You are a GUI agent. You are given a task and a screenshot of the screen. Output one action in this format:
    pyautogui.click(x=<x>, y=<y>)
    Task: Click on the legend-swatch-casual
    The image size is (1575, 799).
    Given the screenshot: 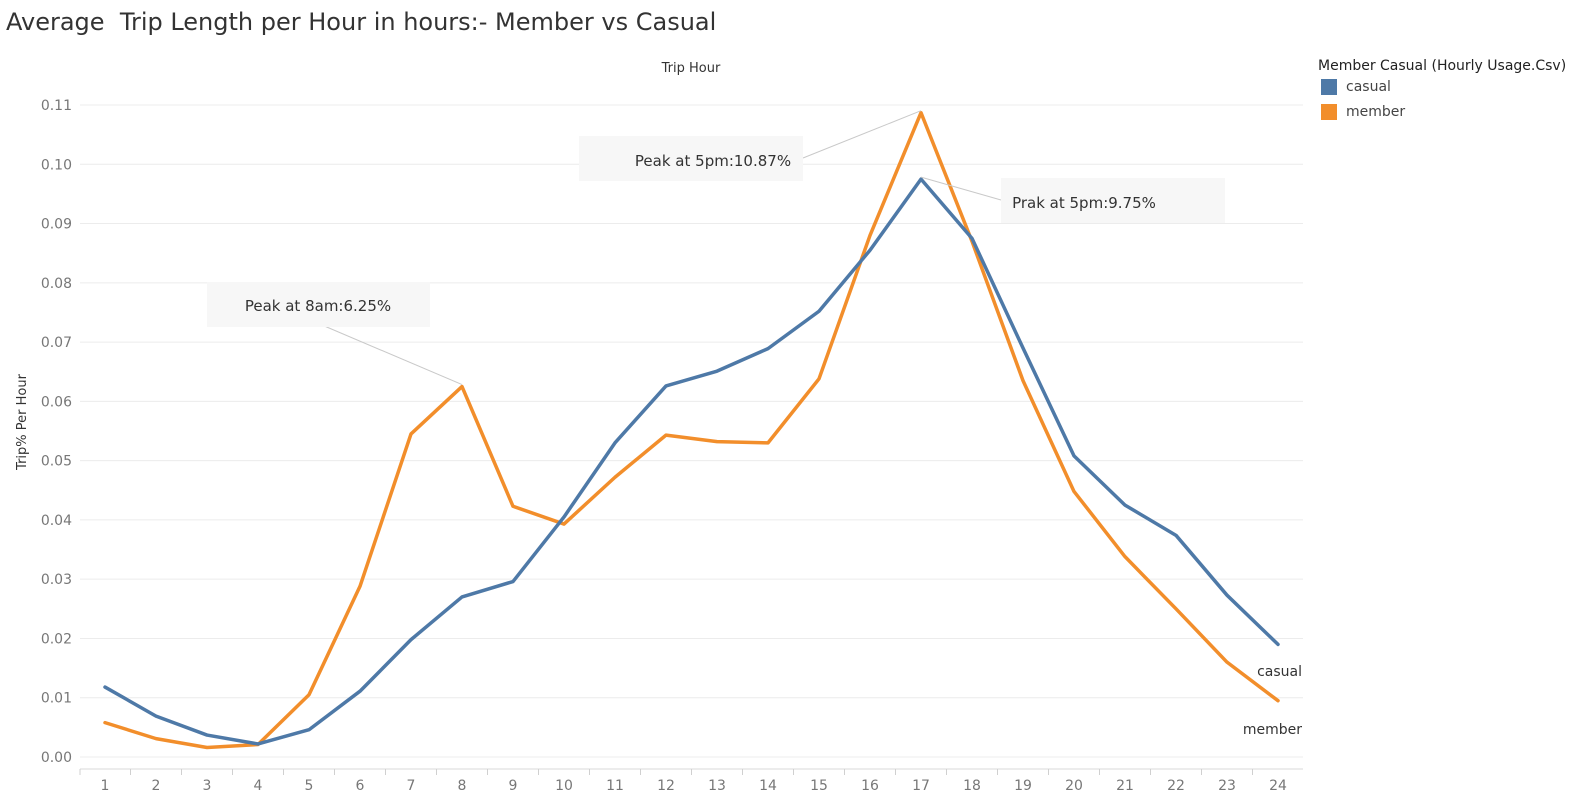 What is the action you would take?
    pyautogui.click(x=1329, y=86)
    